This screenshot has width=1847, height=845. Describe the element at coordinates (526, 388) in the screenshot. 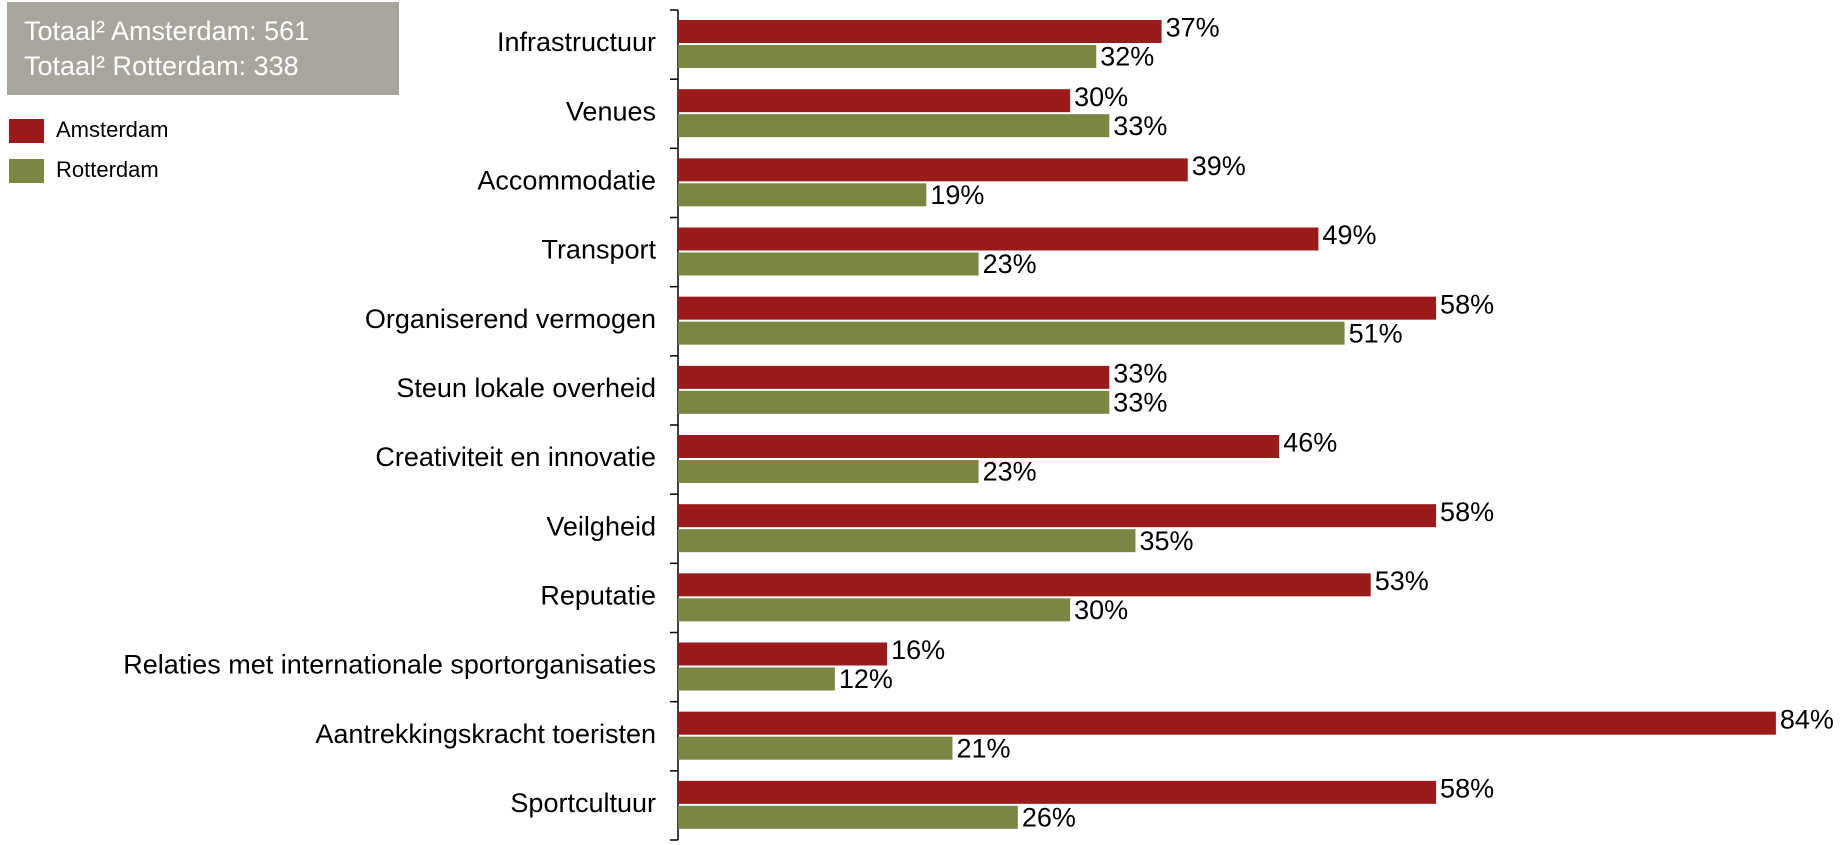

I see `category-label: Steun lokale overheid` at that location.